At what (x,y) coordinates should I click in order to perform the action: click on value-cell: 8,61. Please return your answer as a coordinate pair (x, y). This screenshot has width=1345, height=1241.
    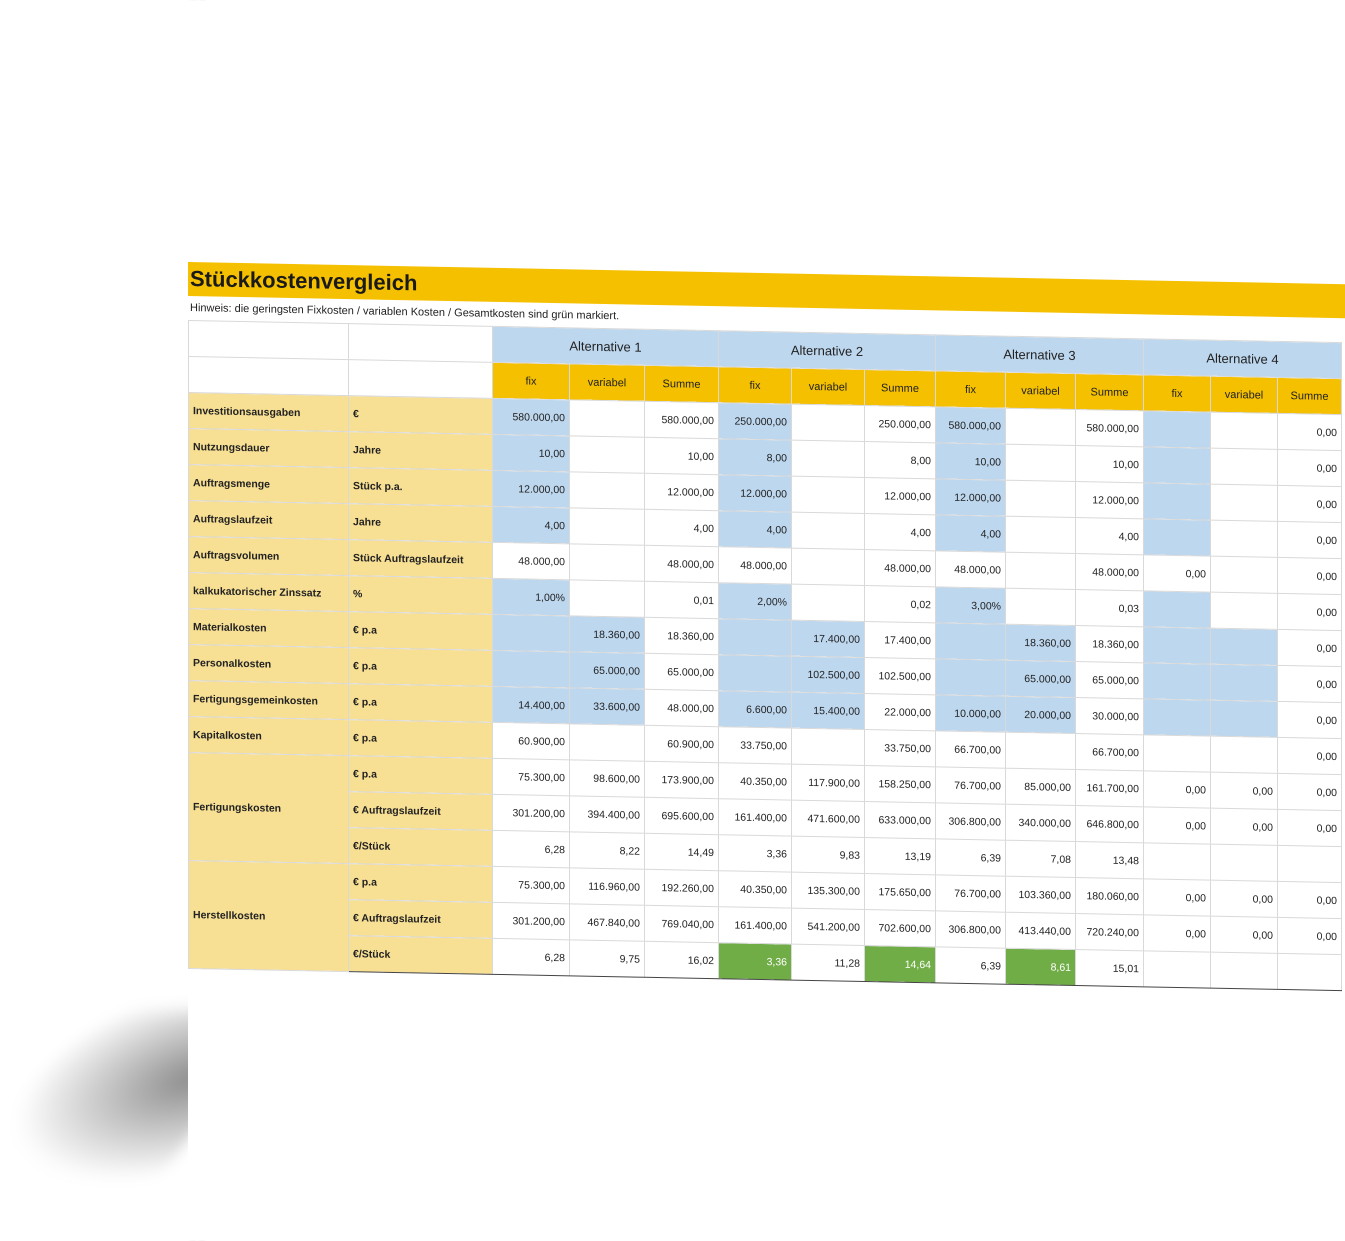
    Looking at the image, I should click on (1040, 967).